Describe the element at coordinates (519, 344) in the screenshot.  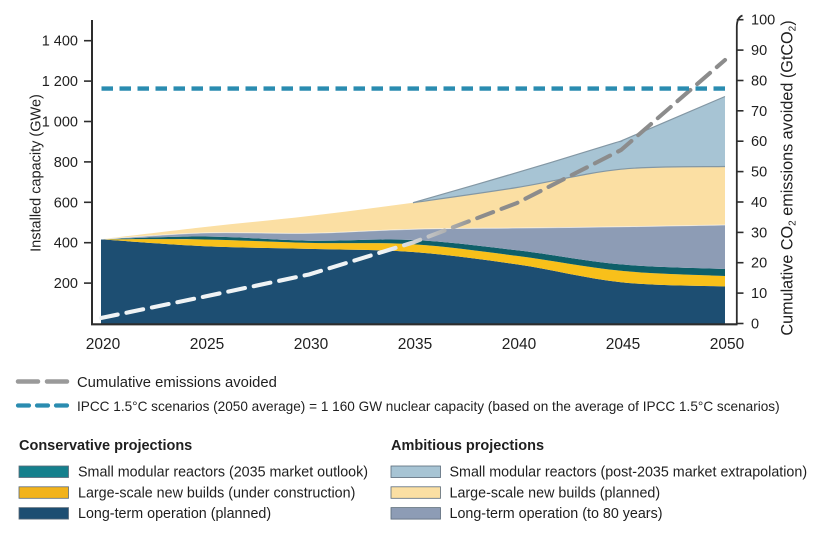
I see `svg-text: 2040` at that location.